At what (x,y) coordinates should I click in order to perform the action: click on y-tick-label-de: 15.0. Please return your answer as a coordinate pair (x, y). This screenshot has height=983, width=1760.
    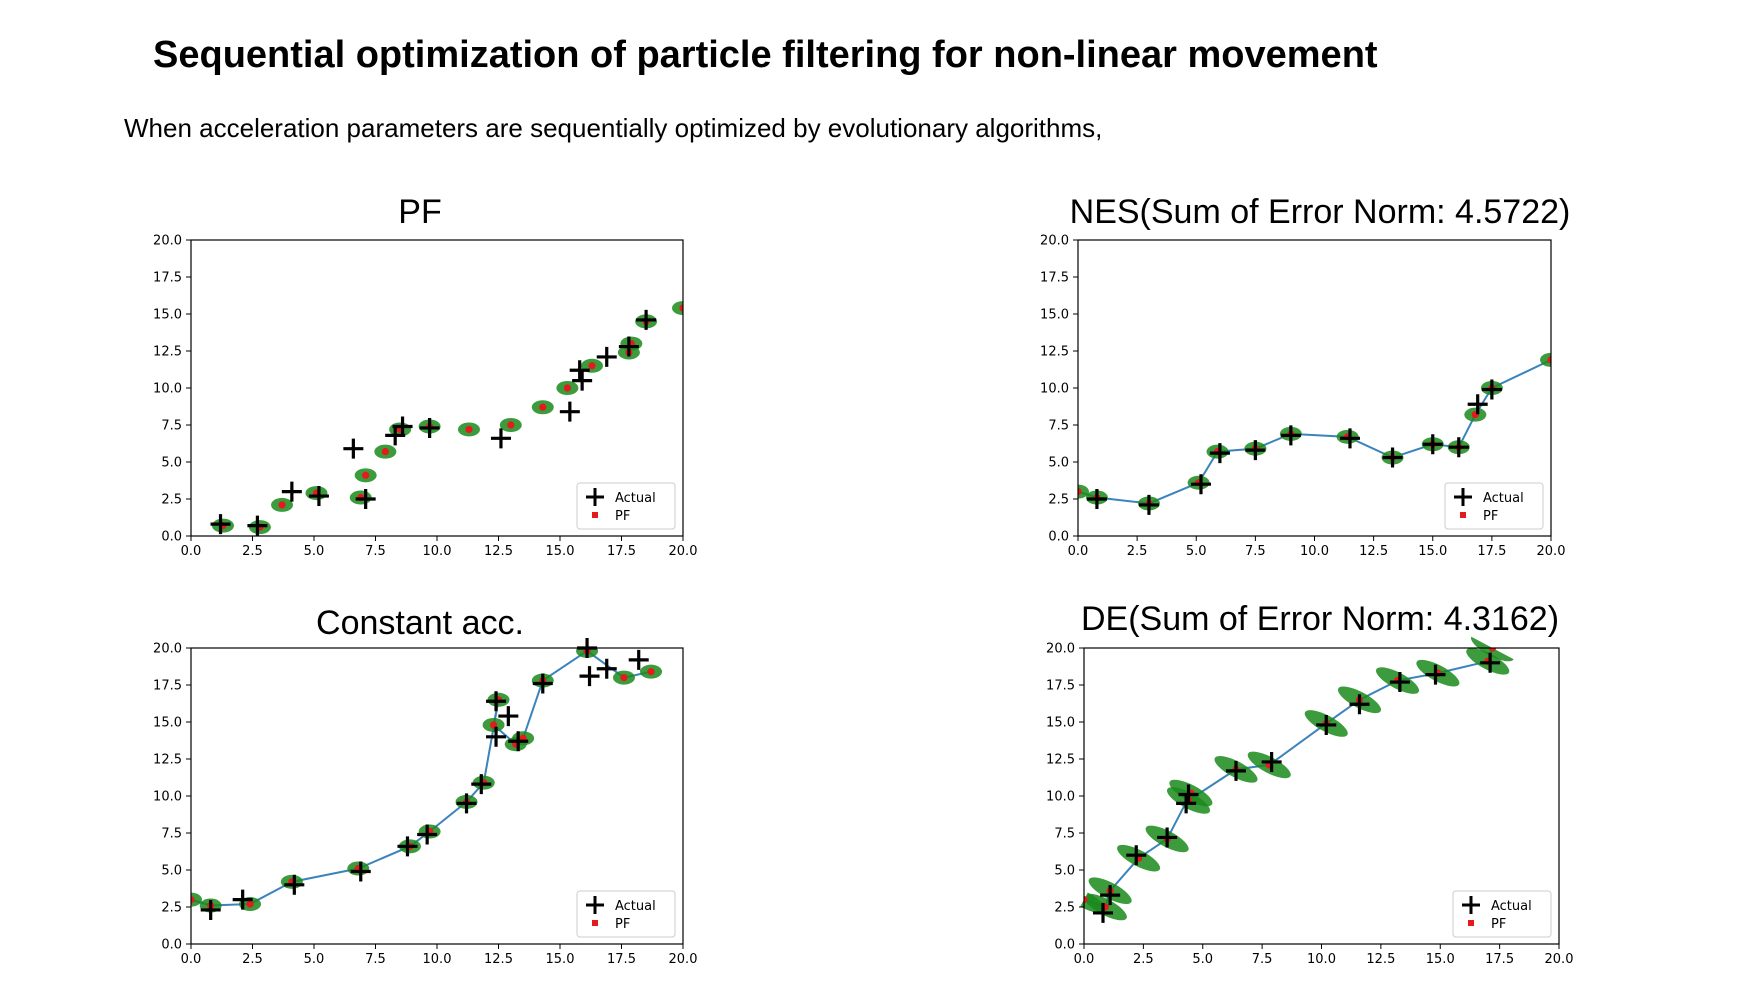
    Looking at the image, I should click on (1060, 723).